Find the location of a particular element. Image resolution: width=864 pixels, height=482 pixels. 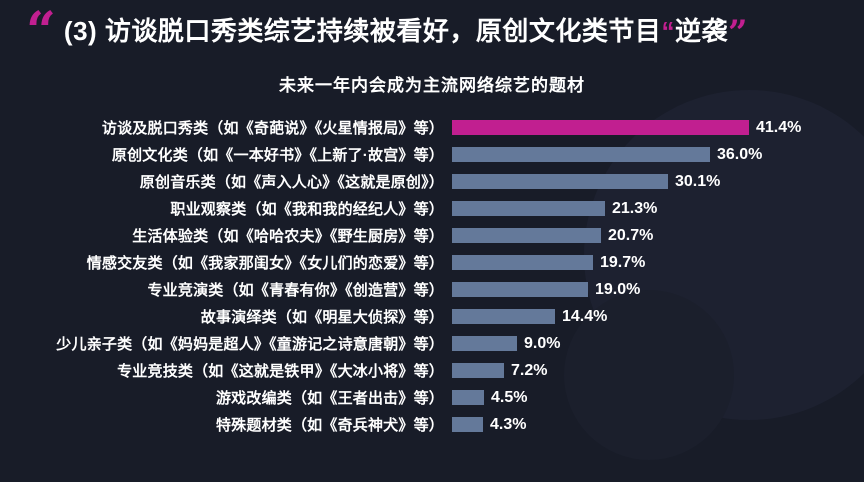

value-label: 19.0% is located at coordinates (618, 289).